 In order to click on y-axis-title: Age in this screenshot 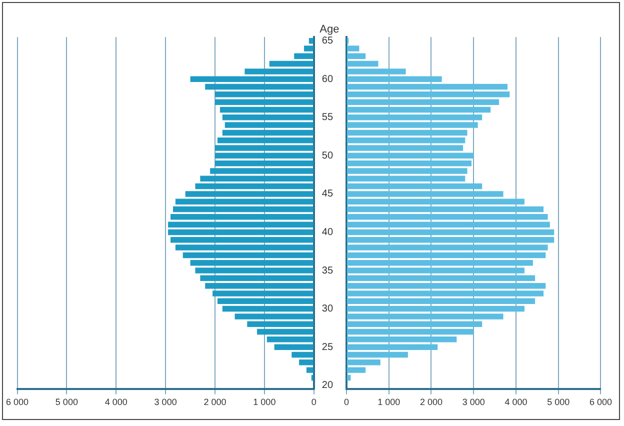, I will do `click(330, 30)`.